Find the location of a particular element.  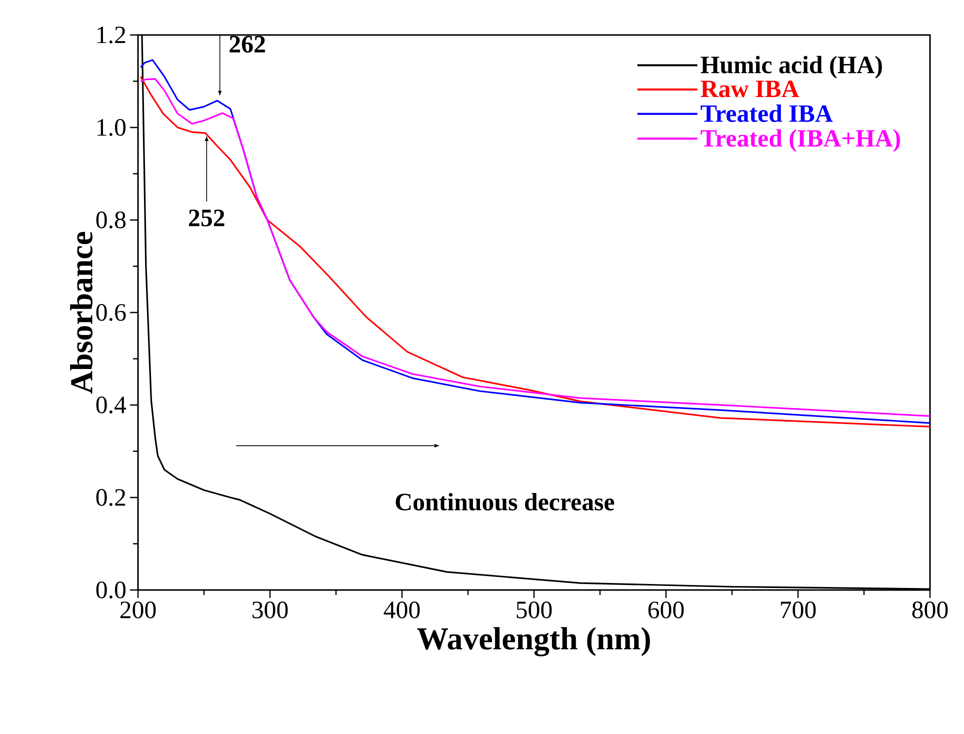

y-tick-label: 0.4 is located at coordinates (111, 405).